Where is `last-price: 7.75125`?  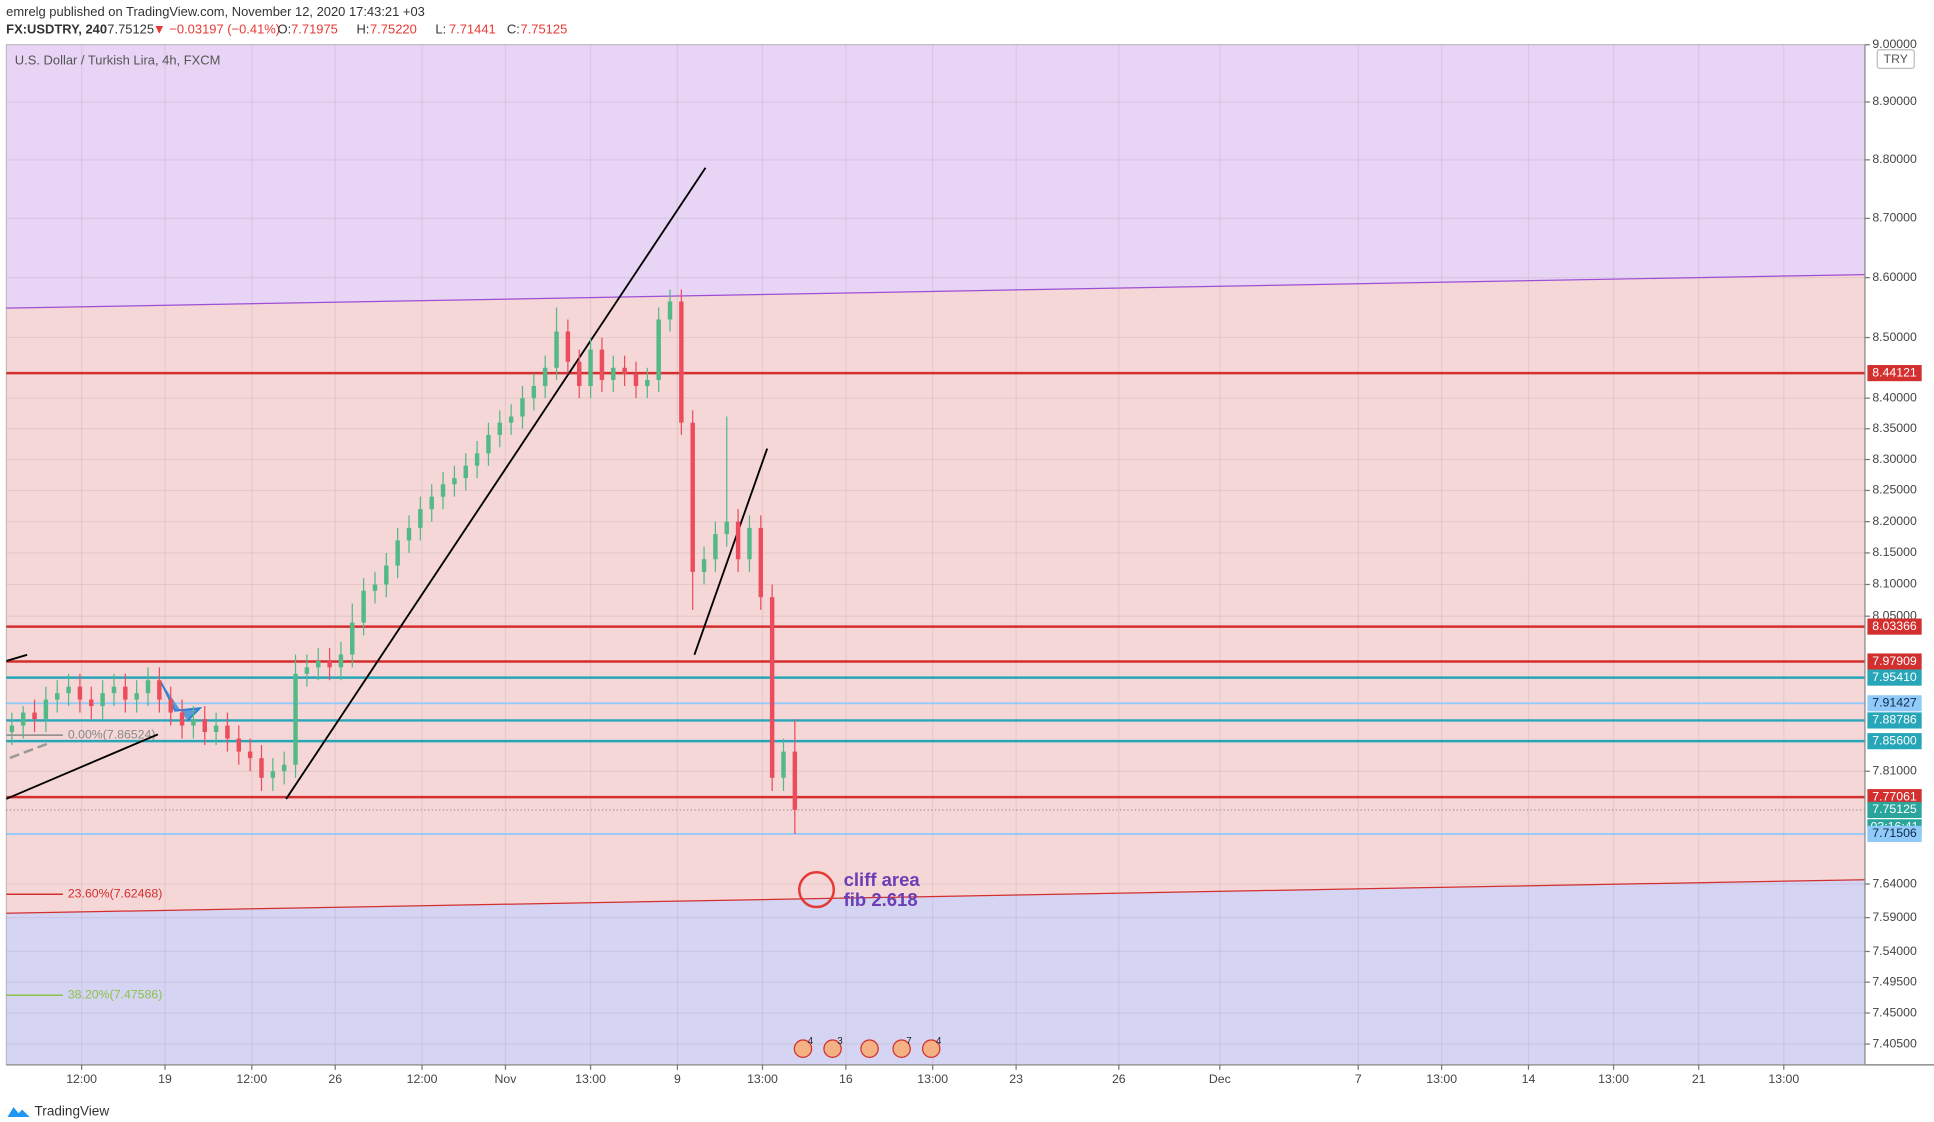 last-price: 7.75125 is located at coordinates (130, 28).